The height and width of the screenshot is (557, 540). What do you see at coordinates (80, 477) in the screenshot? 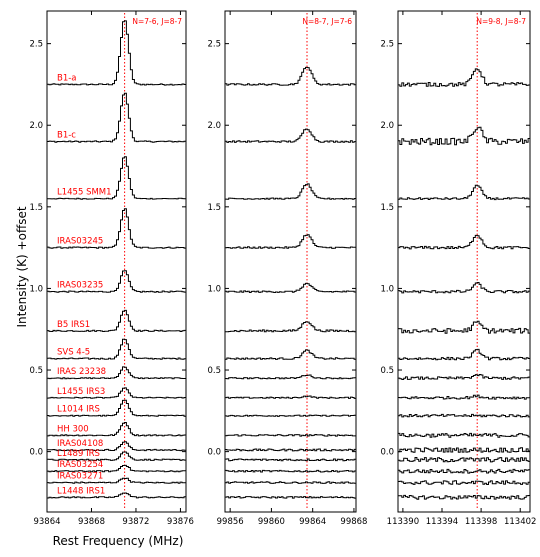
I see `source-label-iras03271: IRAS03271` at bounding box center [80, 477].